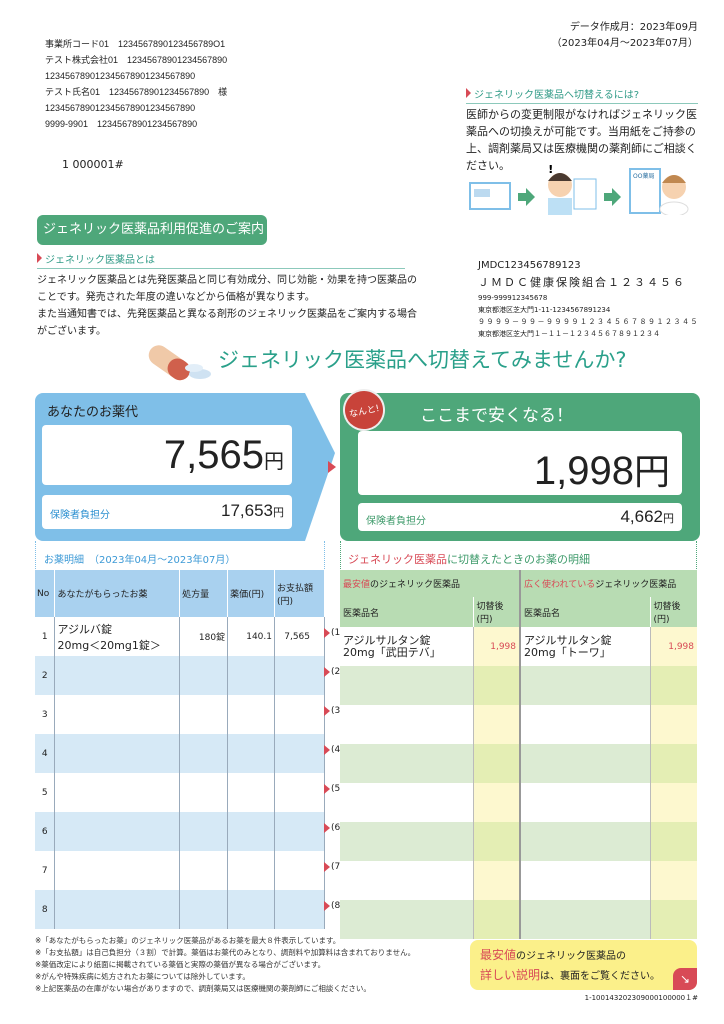  I want to click on pharmacy-sign: OO薬局, so click(643, 176).